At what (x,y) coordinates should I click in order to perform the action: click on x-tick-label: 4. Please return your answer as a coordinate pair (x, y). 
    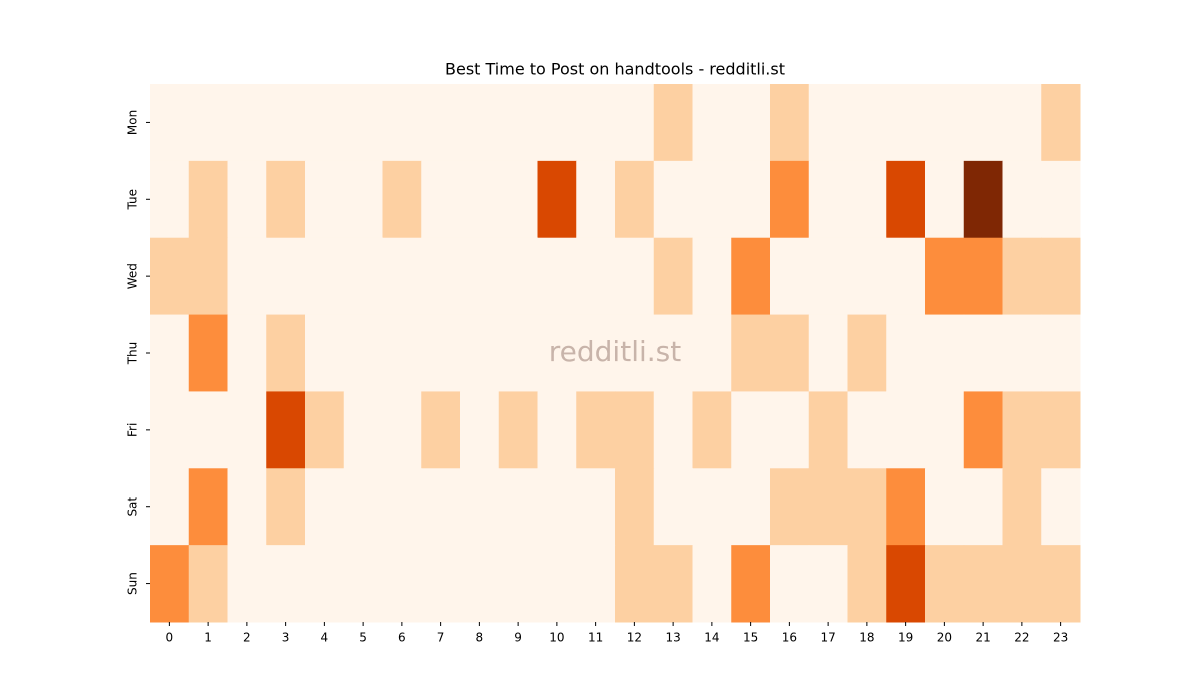
    Looking at the image, I should click on (325, 638).